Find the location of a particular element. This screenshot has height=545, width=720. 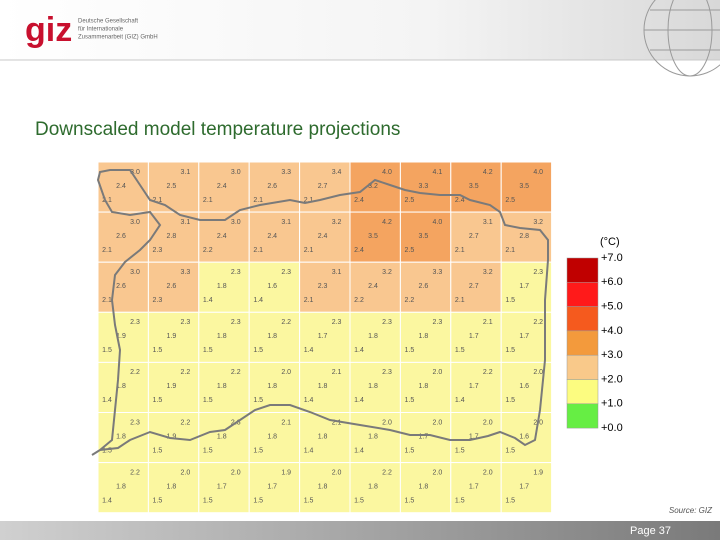

org-line: für Internationale is located at coordinates (101, 30).